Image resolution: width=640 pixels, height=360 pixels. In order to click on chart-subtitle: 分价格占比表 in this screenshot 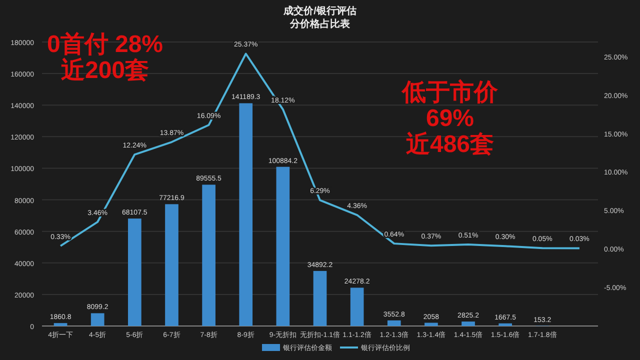, I will do `click(320, 24)`.